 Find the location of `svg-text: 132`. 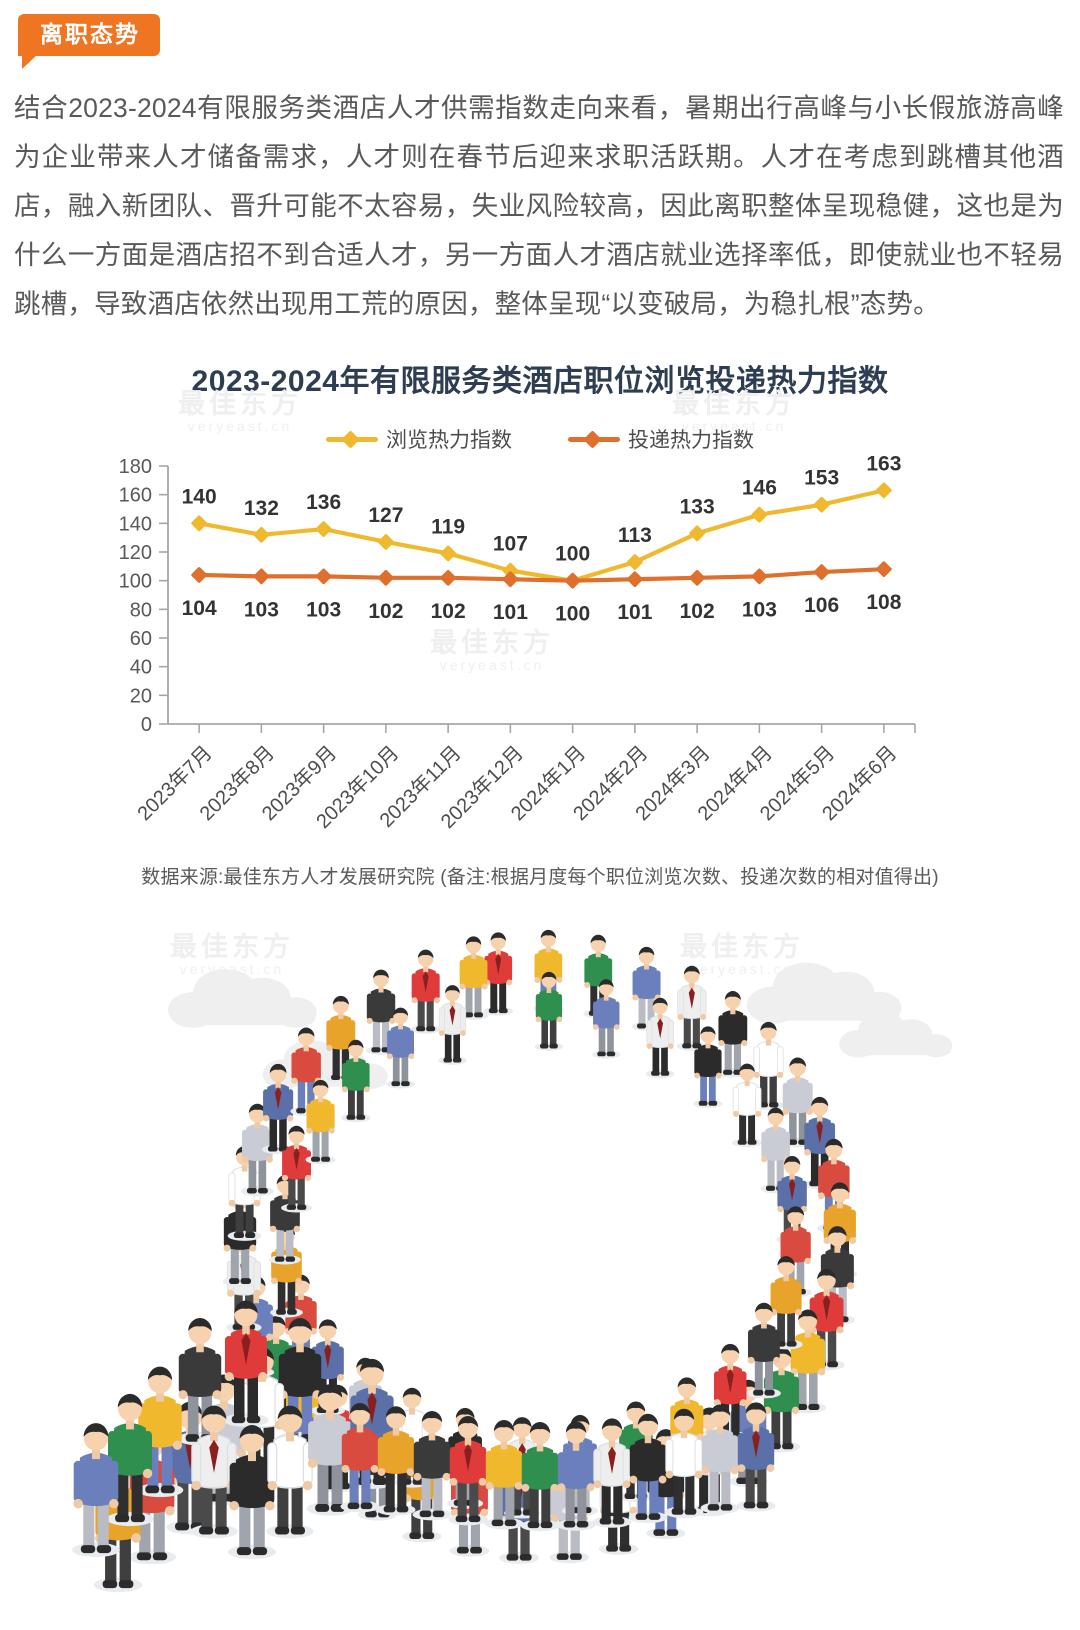

svg-text: 132 is located at coordinates (261, 508).